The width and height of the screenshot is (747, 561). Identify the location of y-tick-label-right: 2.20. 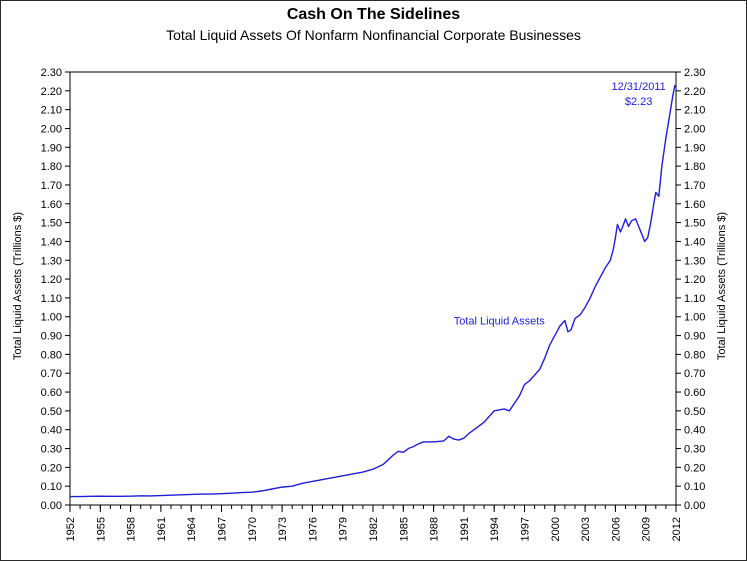
(694, 92).